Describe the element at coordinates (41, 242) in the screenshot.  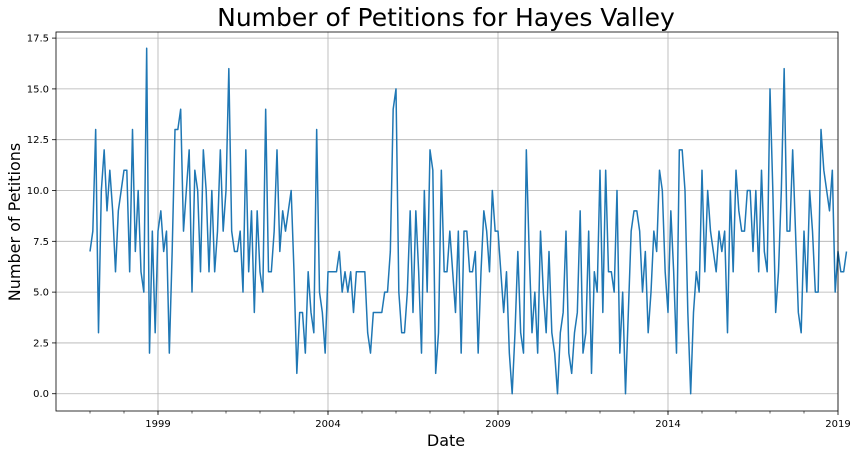
I see `y-tick-label: 7.5` at that location.